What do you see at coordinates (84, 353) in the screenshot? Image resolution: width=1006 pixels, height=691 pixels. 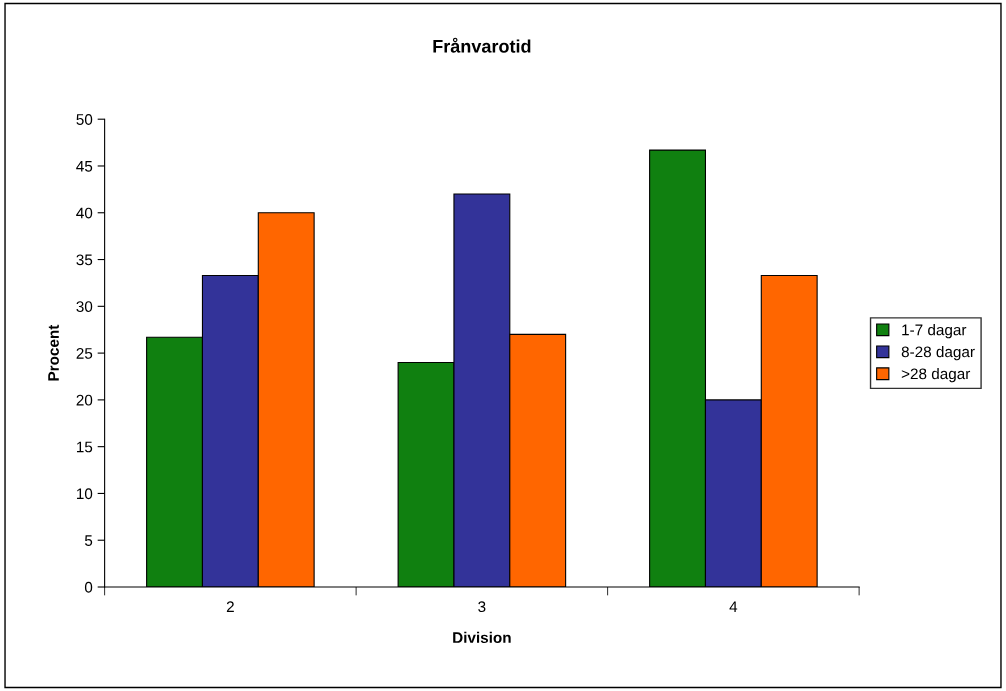 I see `y-tick-label: 25` at bounding box center [84, 353].